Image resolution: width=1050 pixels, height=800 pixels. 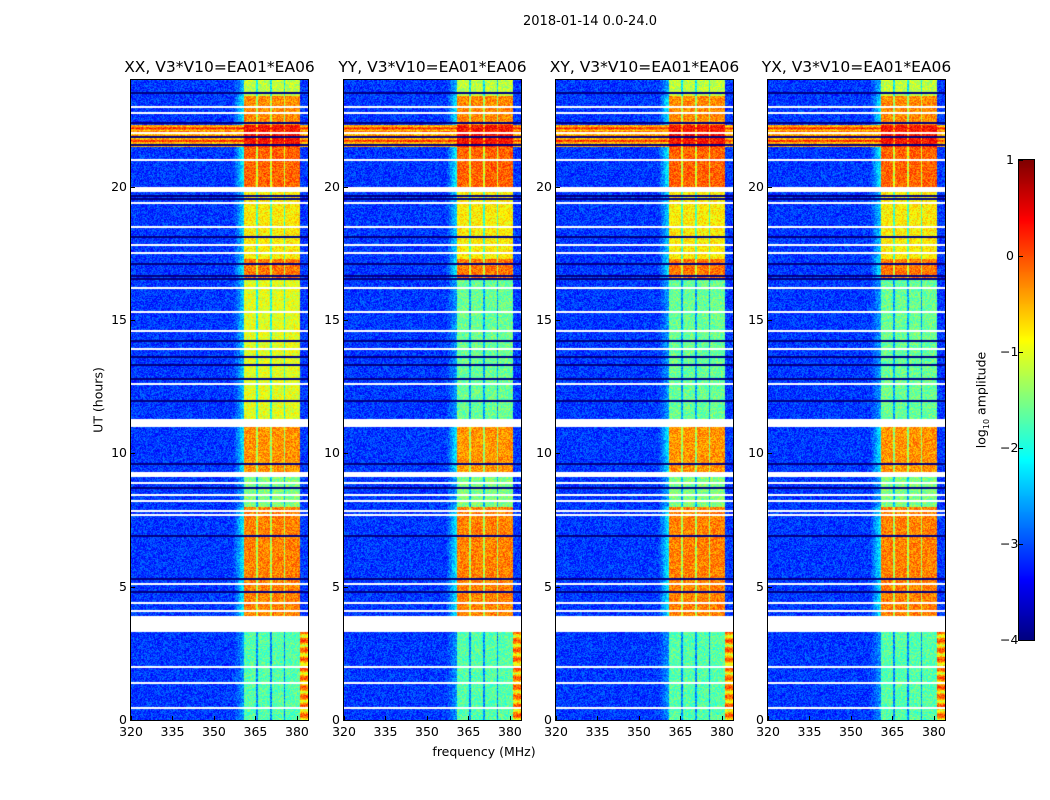 I want to click on colorbar-tick-label: −3, so click(x=1009, y=543).